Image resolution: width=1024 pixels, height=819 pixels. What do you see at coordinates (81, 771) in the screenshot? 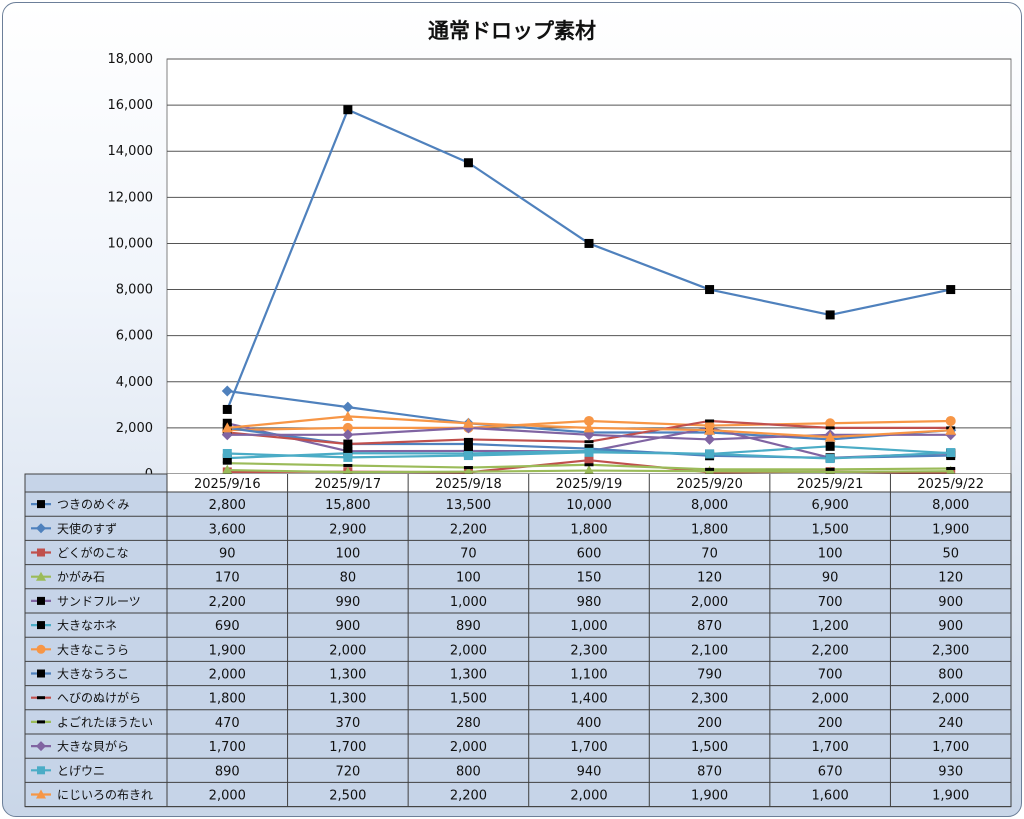
I see `series-name-label: とげウニ` at bounding box center [81, 771].